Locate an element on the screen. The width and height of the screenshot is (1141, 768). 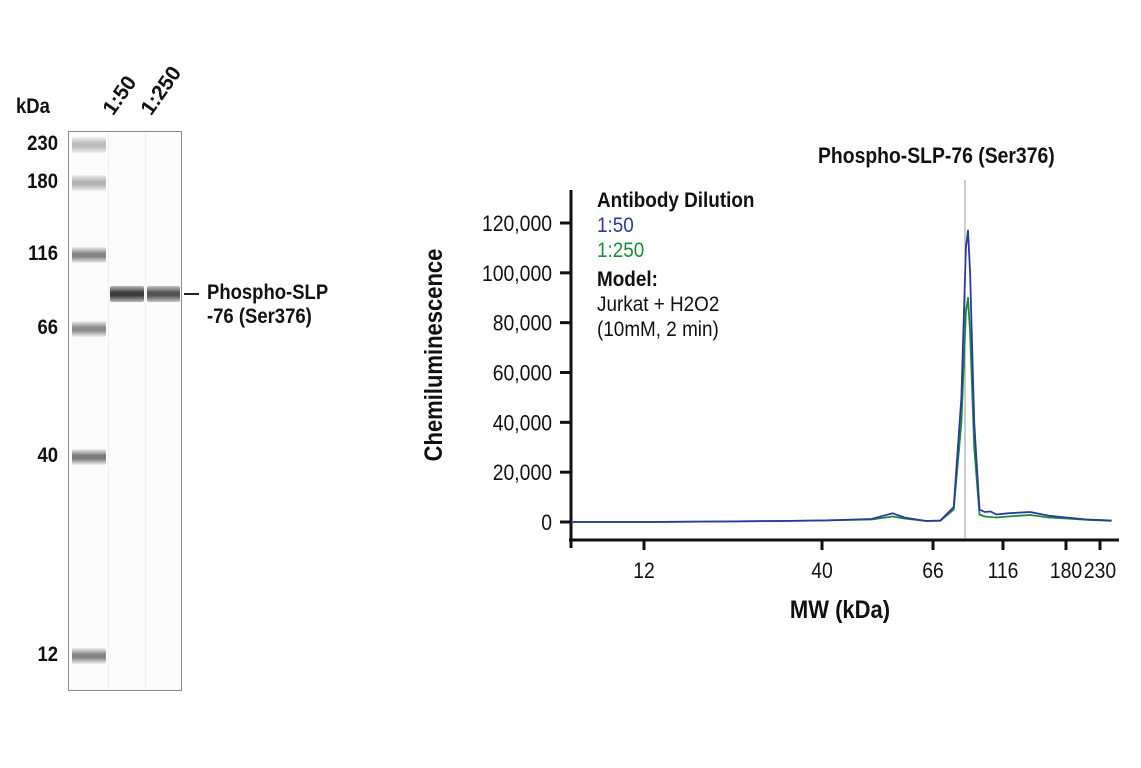
mw-marker-label-40: 40 is located at coordinates (47, 455).